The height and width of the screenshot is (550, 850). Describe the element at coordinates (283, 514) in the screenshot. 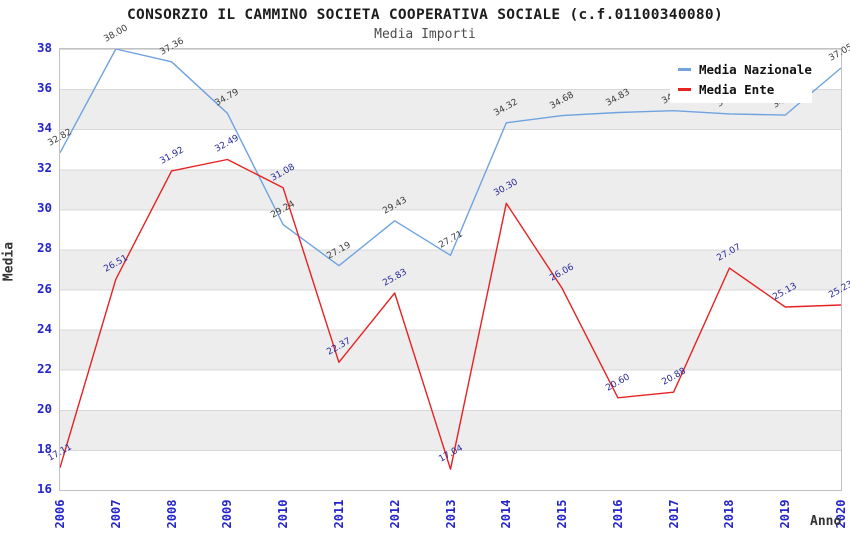

I see `x-tick-label: 2010` at that location.